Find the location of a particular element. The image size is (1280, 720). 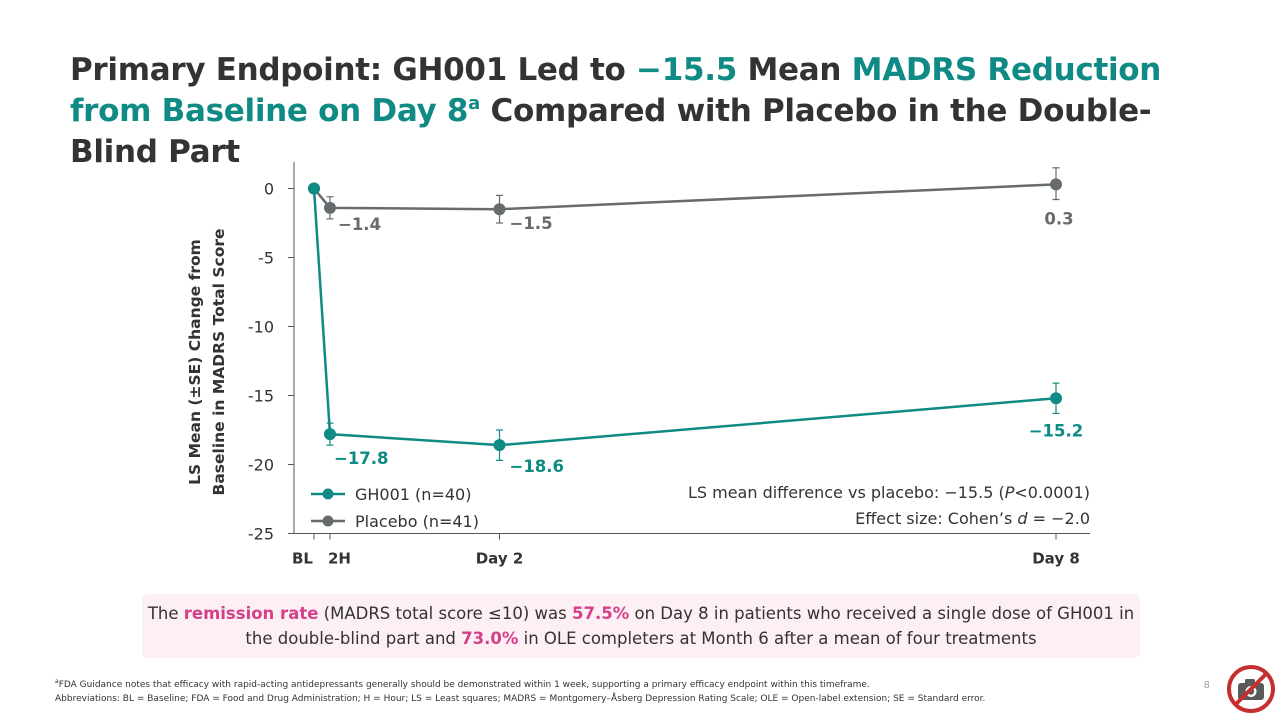

y-axis-title-line1: LS Mean (±SE) Change from is located at coordinates (195, 362).